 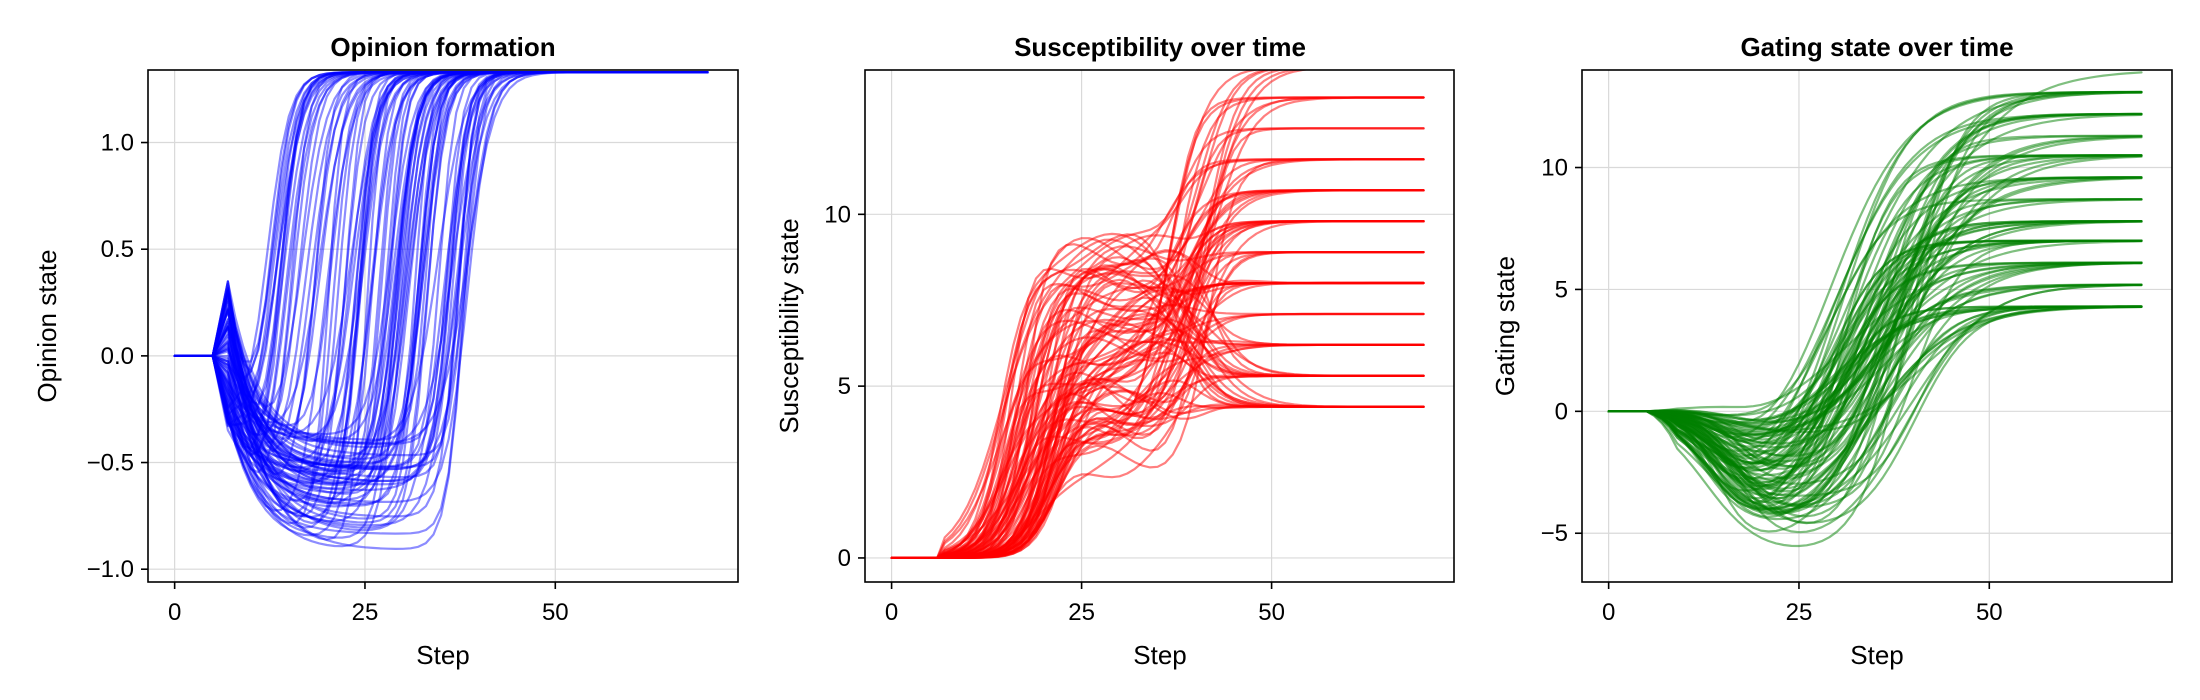 What do you see at coordinates (110, 569) in the screenshot?
I see `y-tick-label: −1.0` at bounding box center [110, 569].